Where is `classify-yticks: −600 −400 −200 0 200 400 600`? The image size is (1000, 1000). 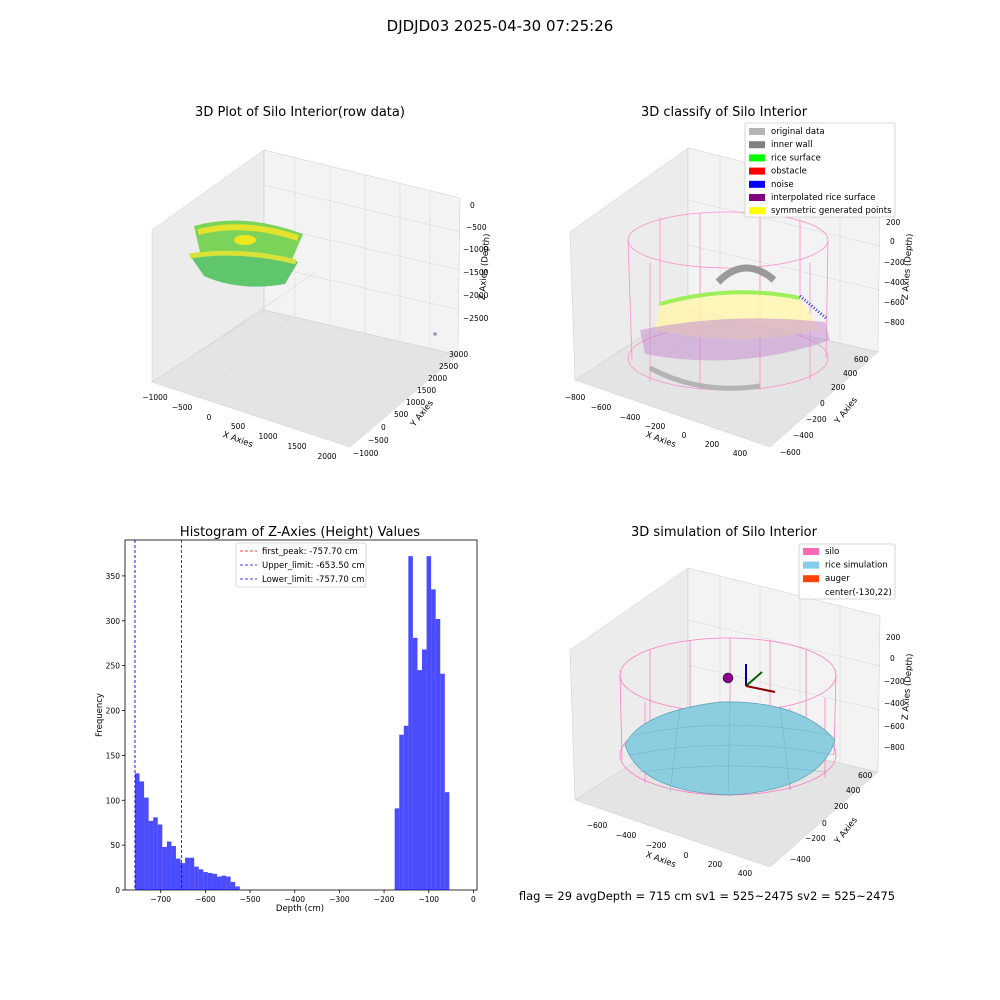 classify-yticks: −600 −400 −200 0 200 400 600 is located at coordinates (824, 406).